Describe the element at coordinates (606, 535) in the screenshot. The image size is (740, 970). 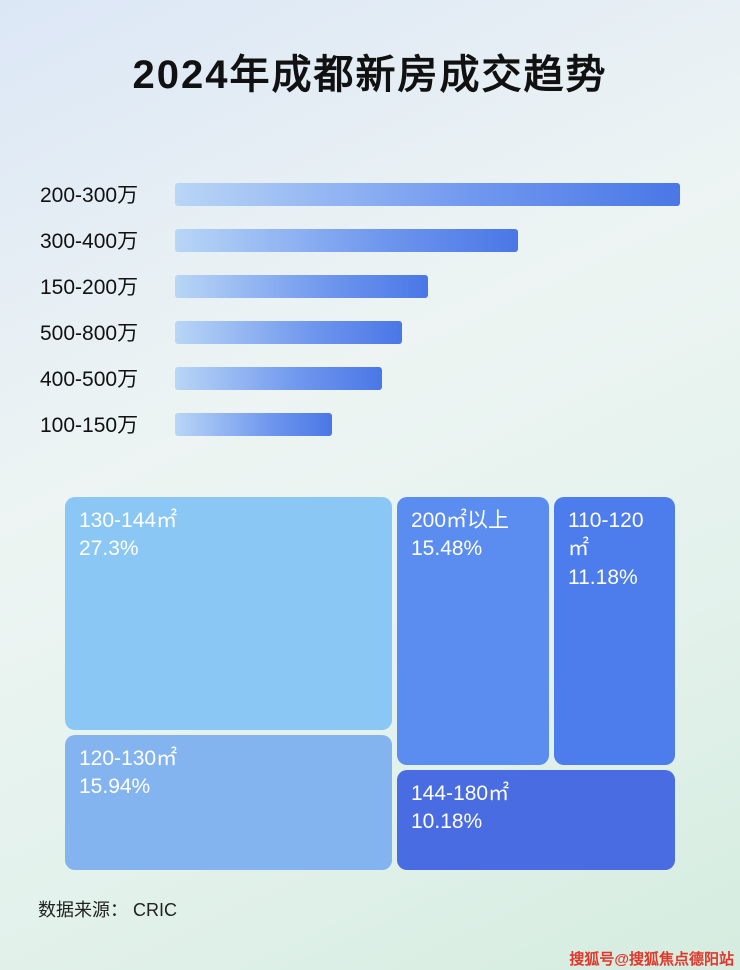
I see `treemap-block-label: 110-120㎡` at that location.